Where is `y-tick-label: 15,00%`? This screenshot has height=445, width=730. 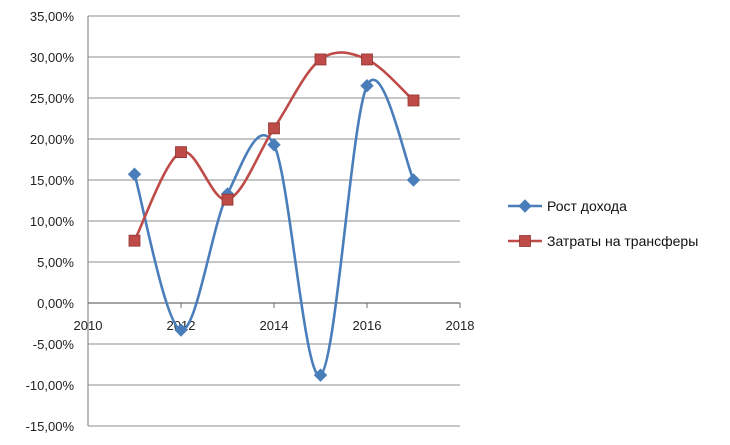
y-tick-label: 15,00% is located at coordinates (52, 180).